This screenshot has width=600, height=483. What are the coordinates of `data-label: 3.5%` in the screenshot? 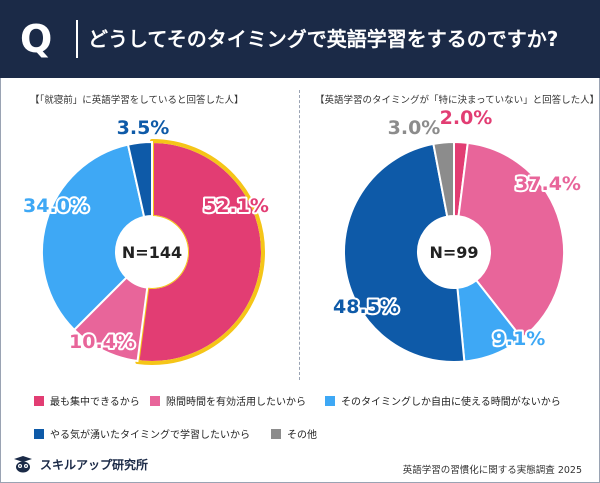 It's located at (143, 128).